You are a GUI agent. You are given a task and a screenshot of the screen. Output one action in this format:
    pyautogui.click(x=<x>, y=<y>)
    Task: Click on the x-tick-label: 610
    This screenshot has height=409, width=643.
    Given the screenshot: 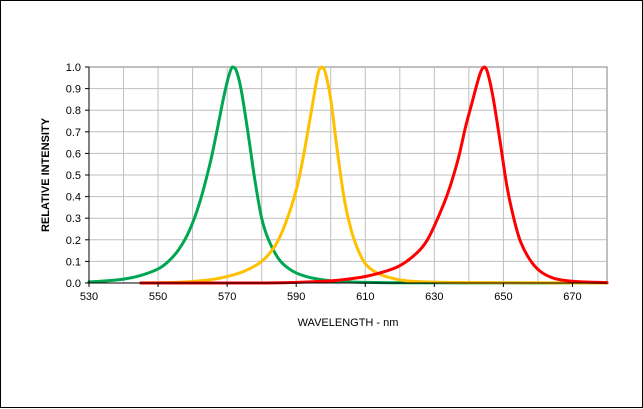 What is the action you would take?
    pyautogui.click(x=365, y=297)
    